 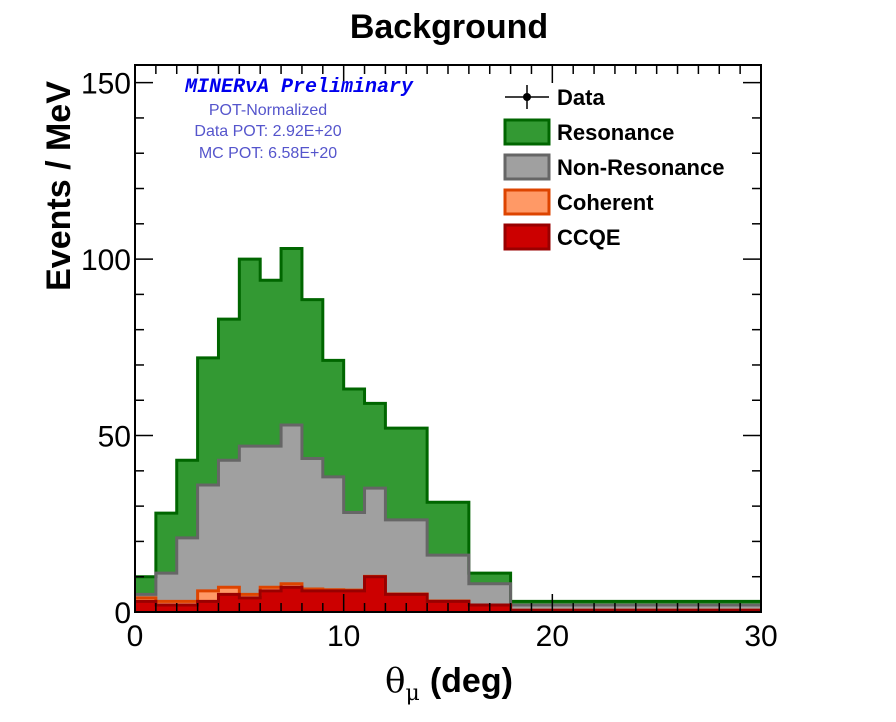 I want to click on mc-pot-label: MC POT: 6.58E+20, so click(x=268, y=153).